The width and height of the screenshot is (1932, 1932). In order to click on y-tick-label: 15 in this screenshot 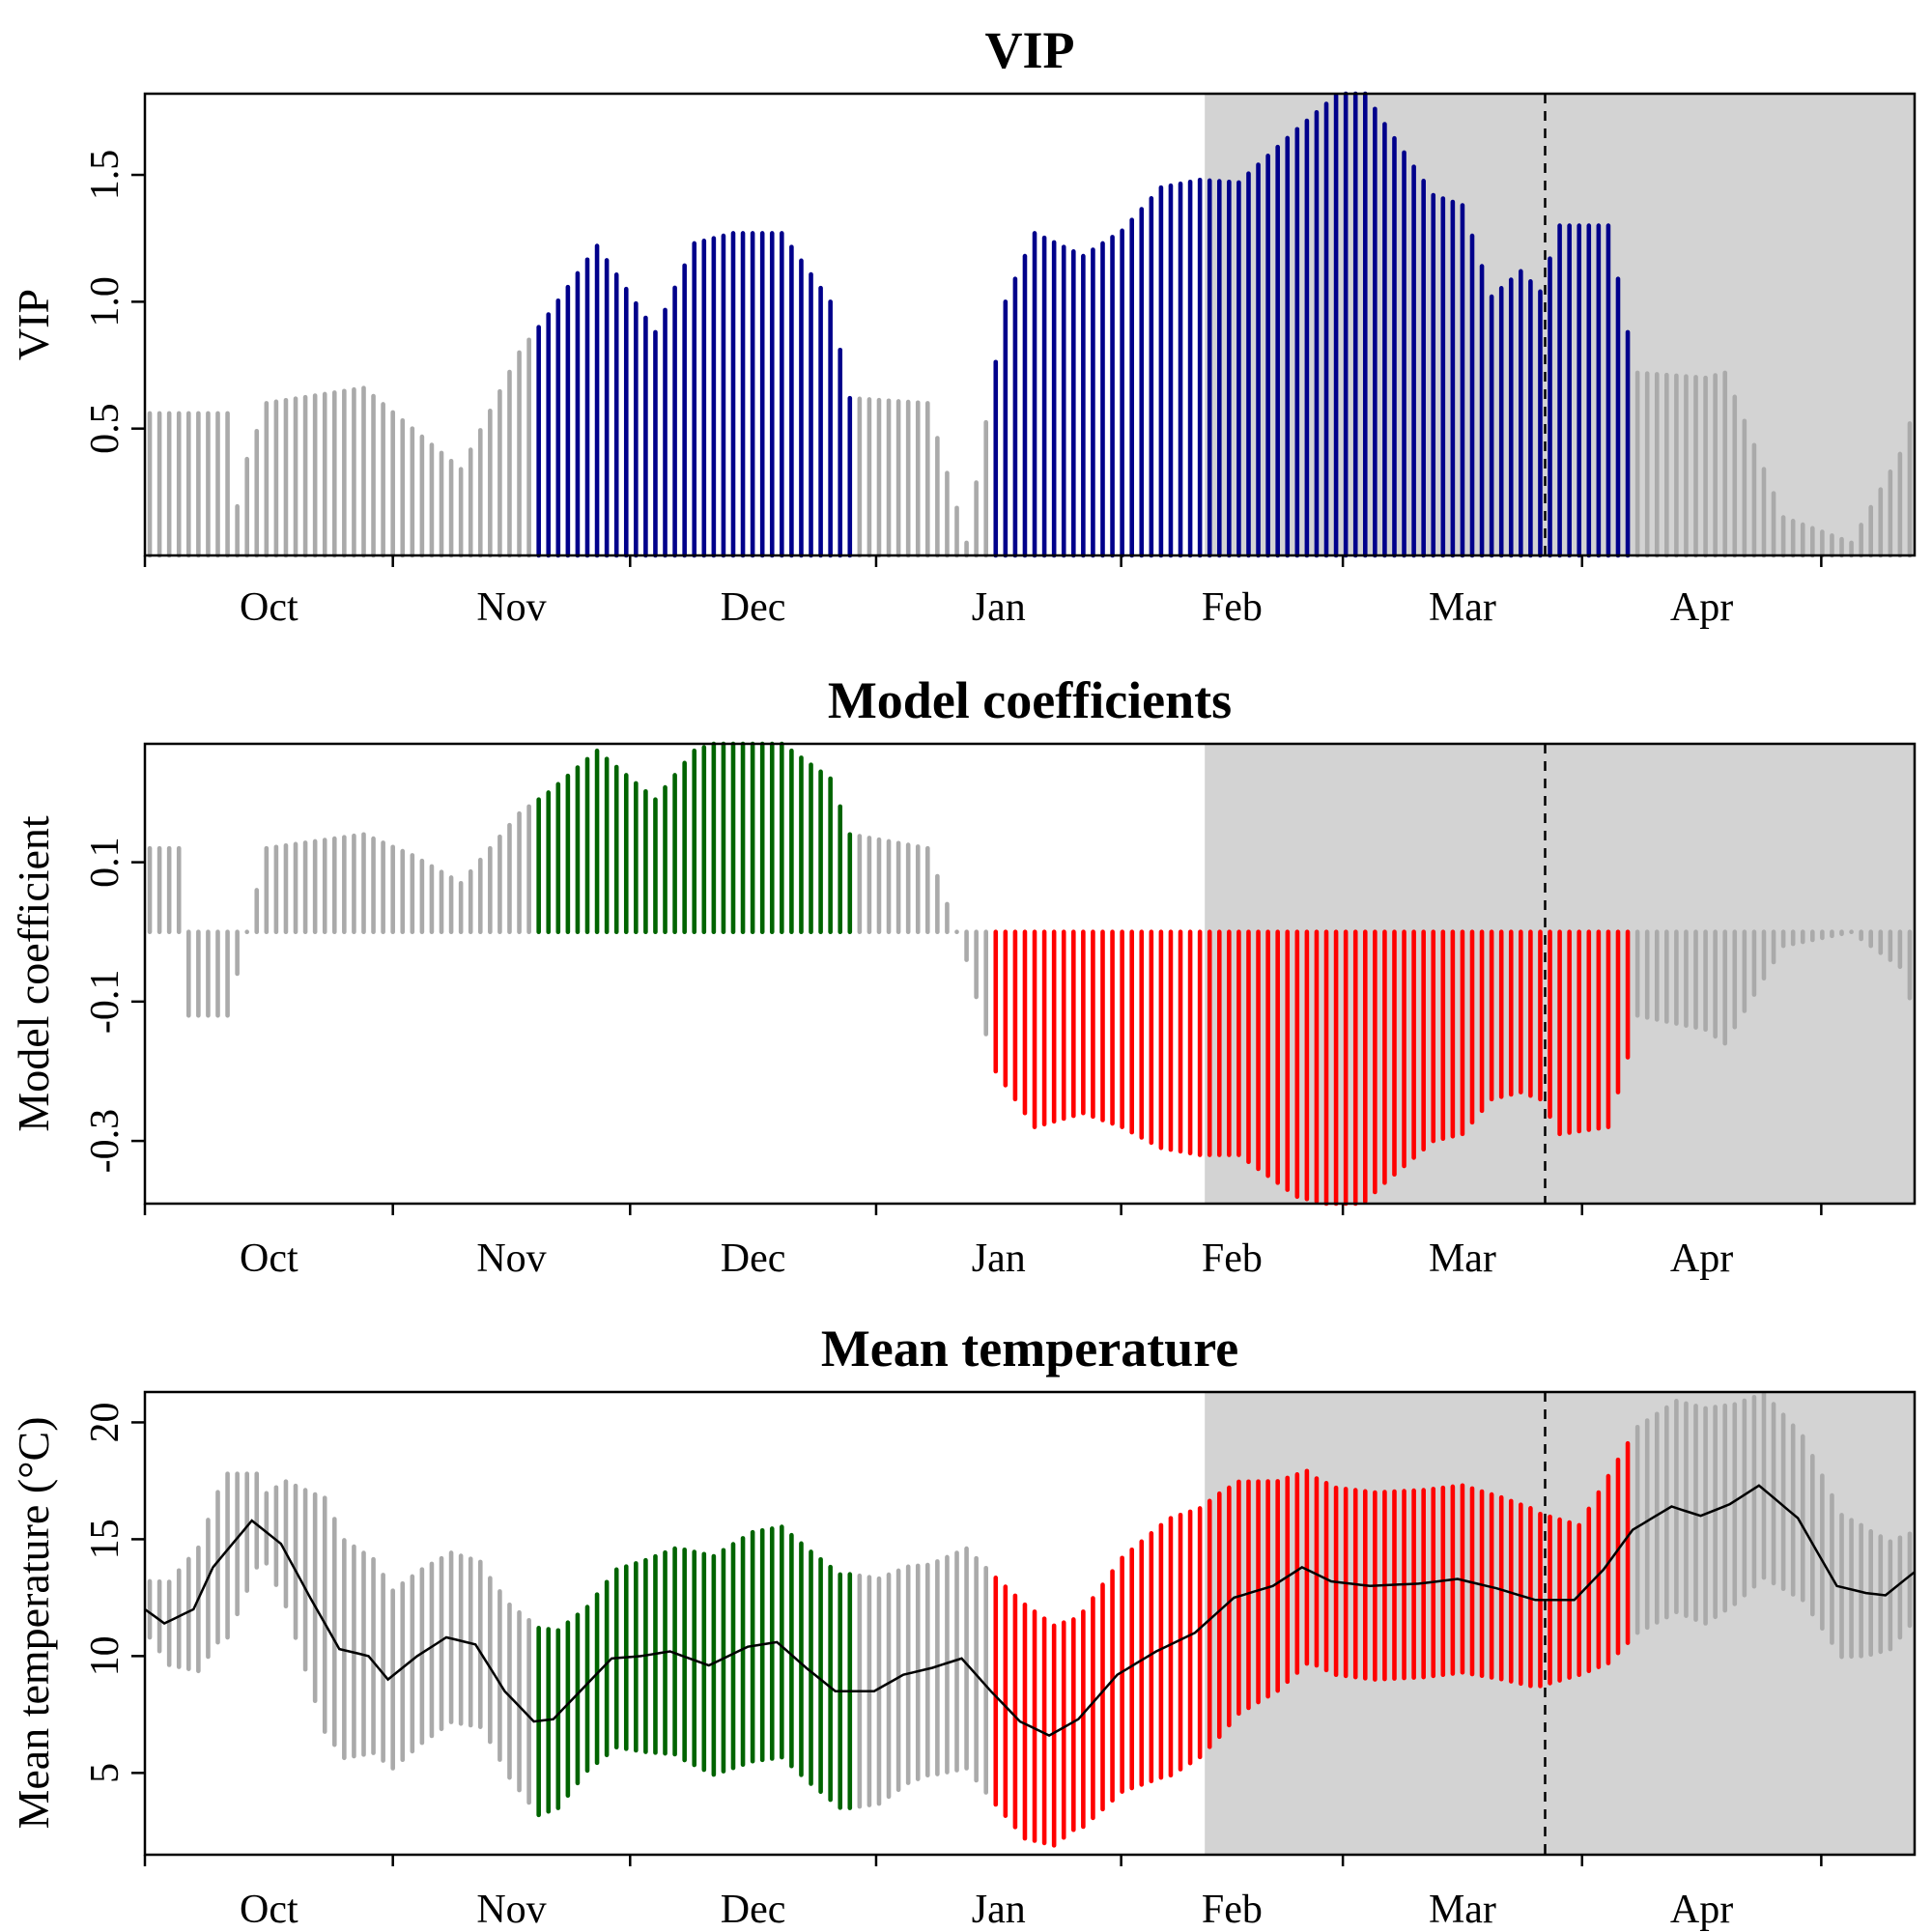, I will do `click(105, 1539)`.